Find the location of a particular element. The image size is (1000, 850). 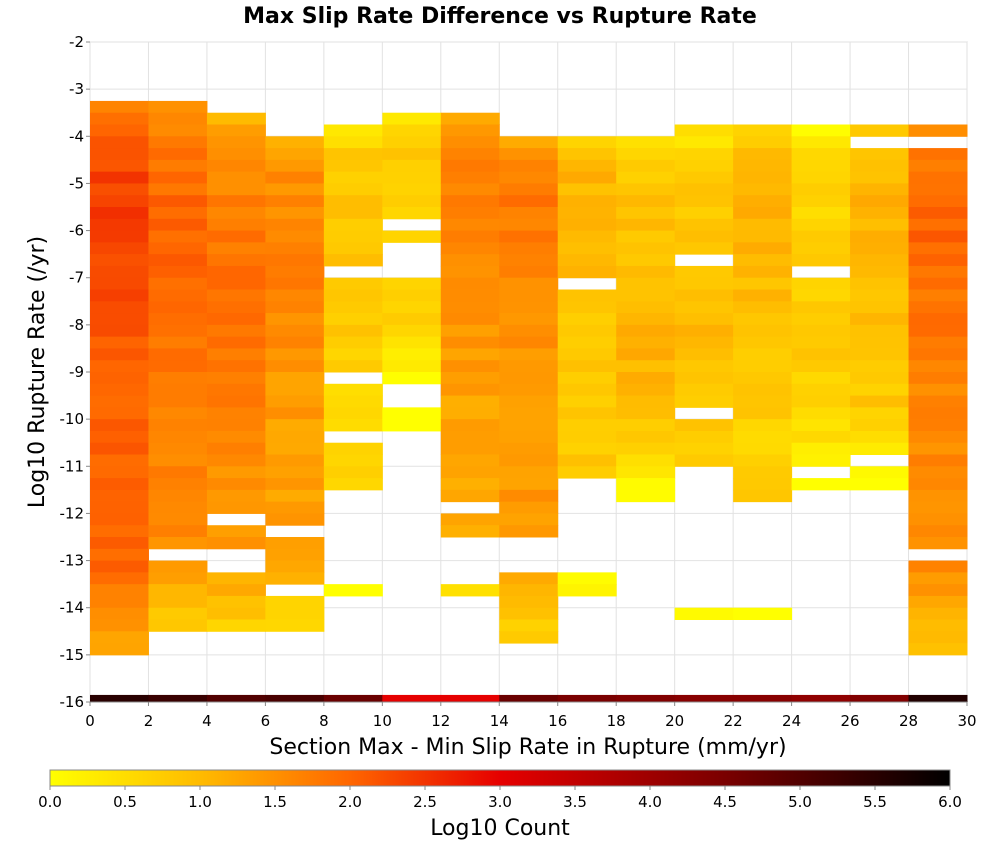

y-tick-label: -7 is located at coordinates (76, 278).